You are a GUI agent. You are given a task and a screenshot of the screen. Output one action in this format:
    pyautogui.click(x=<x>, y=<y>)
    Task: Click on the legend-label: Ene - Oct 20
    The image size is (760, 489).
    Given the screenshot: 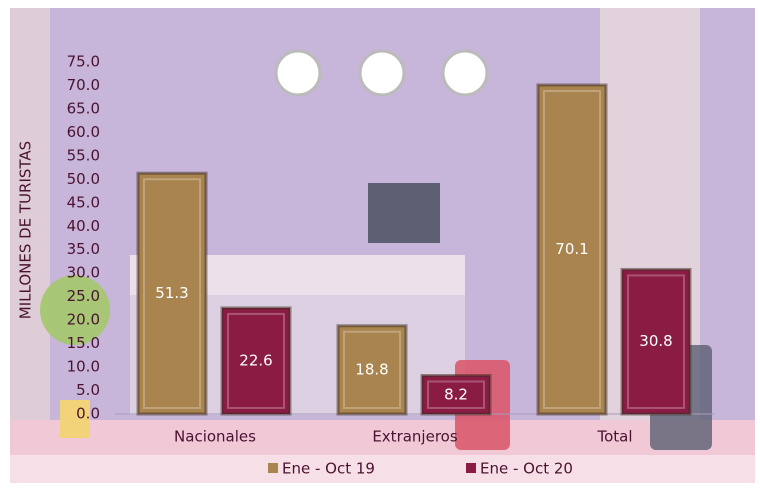 What is the action you would take?
    pyautogui.click(x=526, y=469)
    